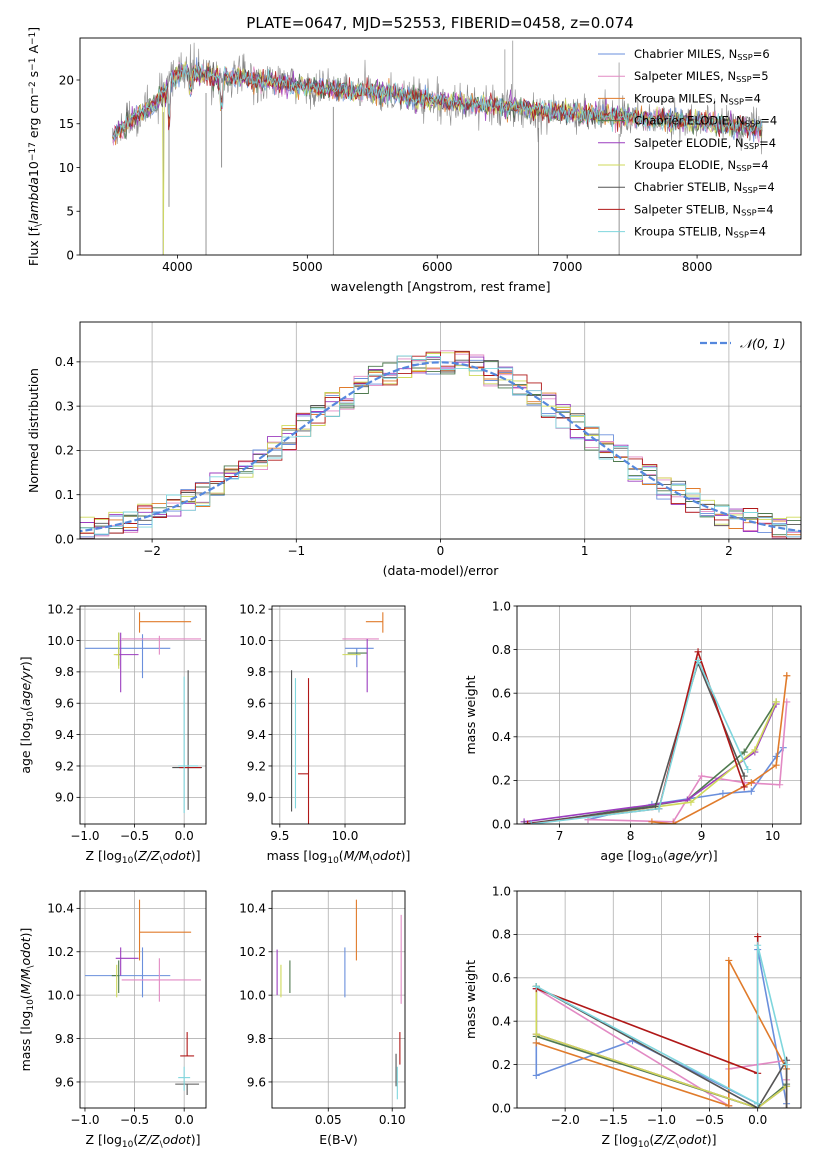  What do you see at coordinates (152, 551) in the screenshot?
I see `x-tick-label: −2` at bounding box center [152, 551].